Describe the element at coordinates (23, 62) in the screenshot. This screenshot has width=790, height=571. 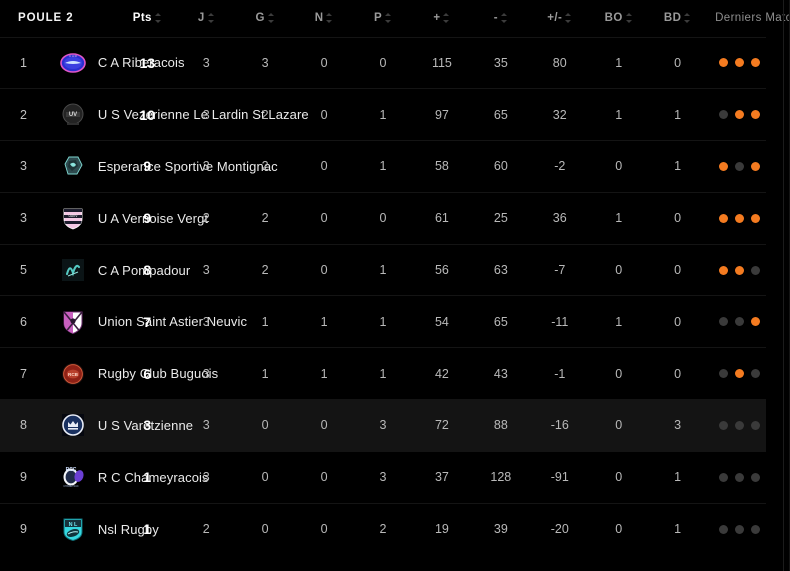
I see `row-rank: 1` at that location.